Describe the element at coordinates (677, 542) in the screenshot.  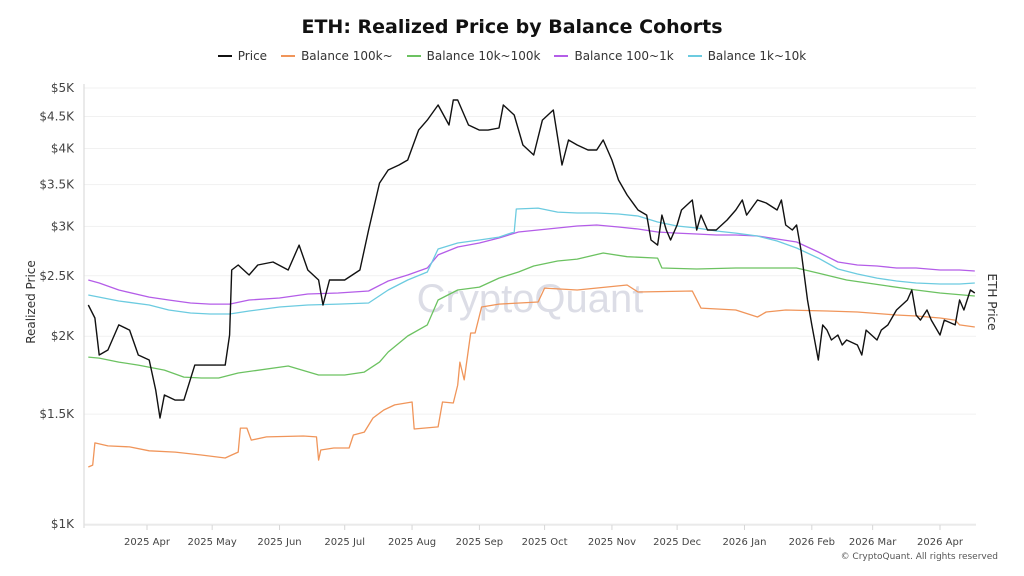
I see `x-tick-label: 2025 Dec` at that location.